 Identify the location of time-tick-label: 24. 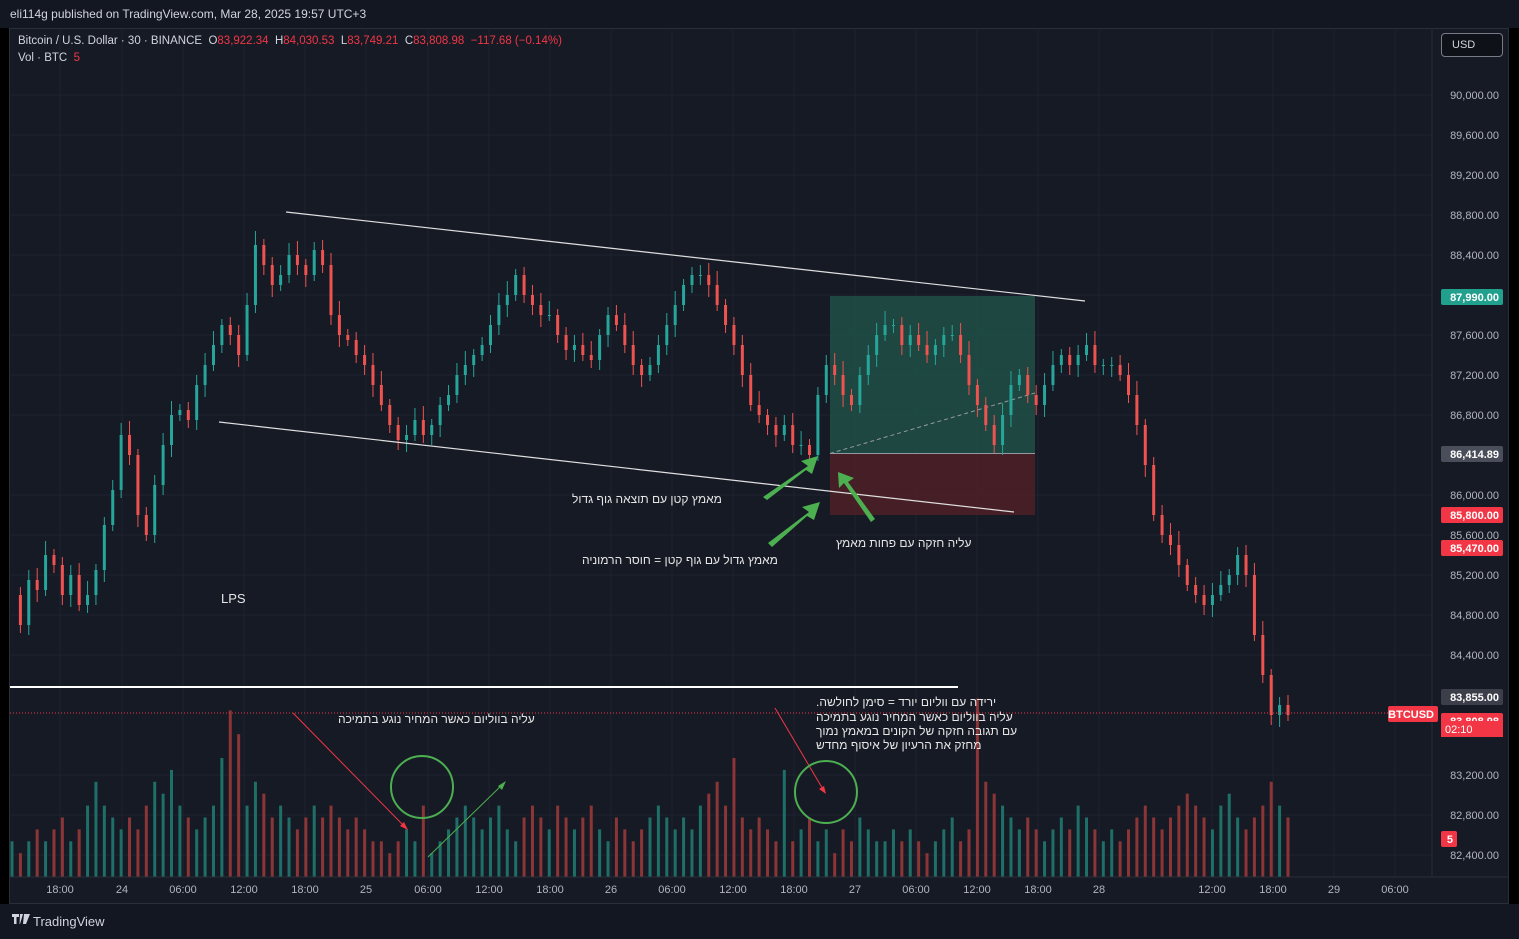
(122, 890).